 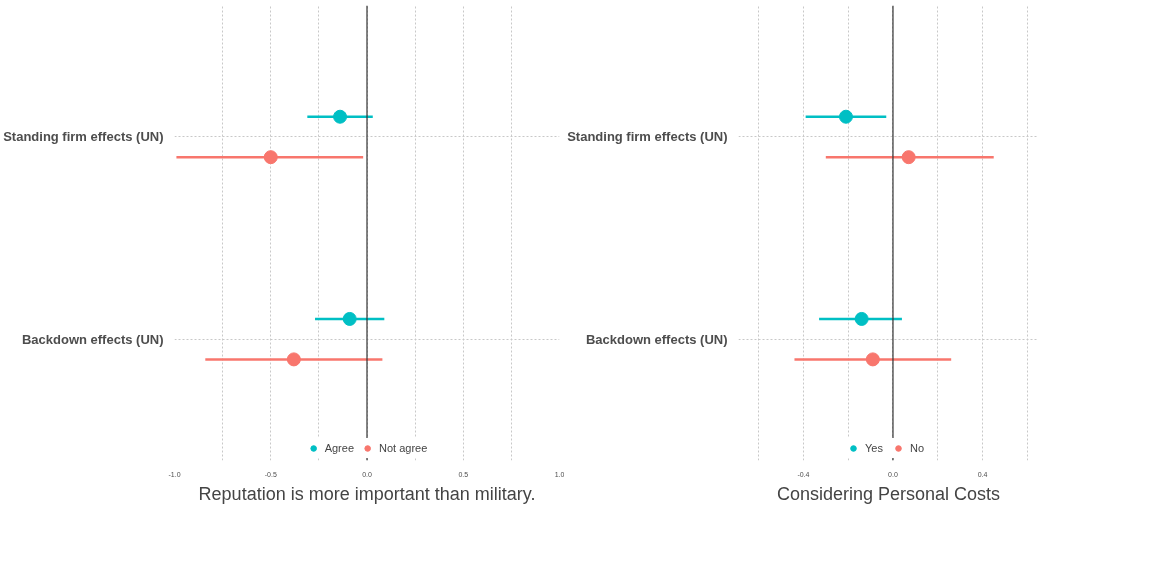 What do you see at coordinates (874, 448) in the screenshot?
I see `legend-label: Yes` at bounding box center [874, 448].